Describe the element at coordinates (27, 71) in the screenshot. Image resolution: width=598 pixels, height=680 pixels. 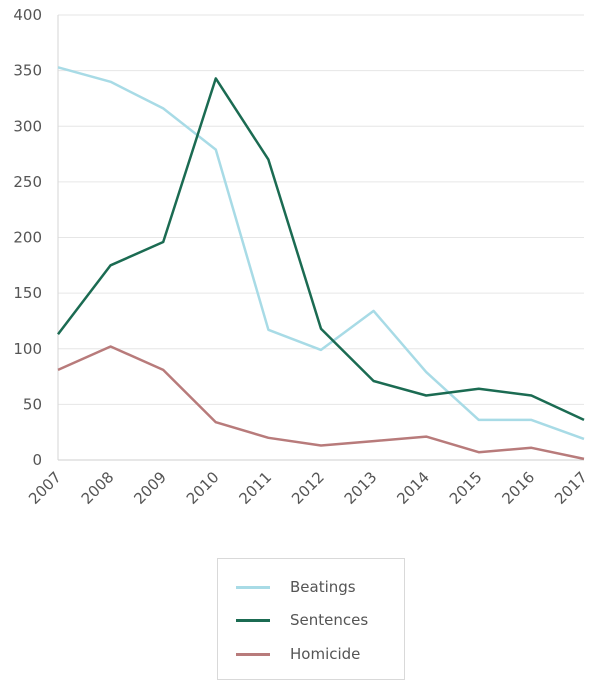
I see `y-tick-label: 350` at that location.